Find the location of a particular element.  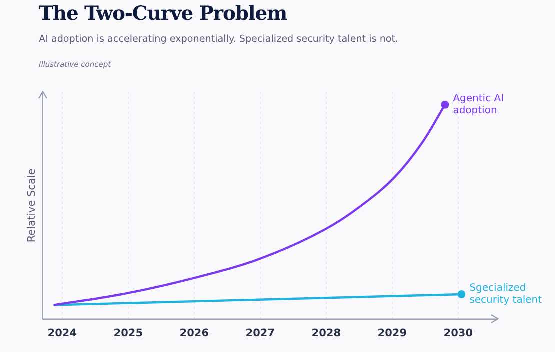

x-tick-label: 2025 is located at coordinates (129, 333).